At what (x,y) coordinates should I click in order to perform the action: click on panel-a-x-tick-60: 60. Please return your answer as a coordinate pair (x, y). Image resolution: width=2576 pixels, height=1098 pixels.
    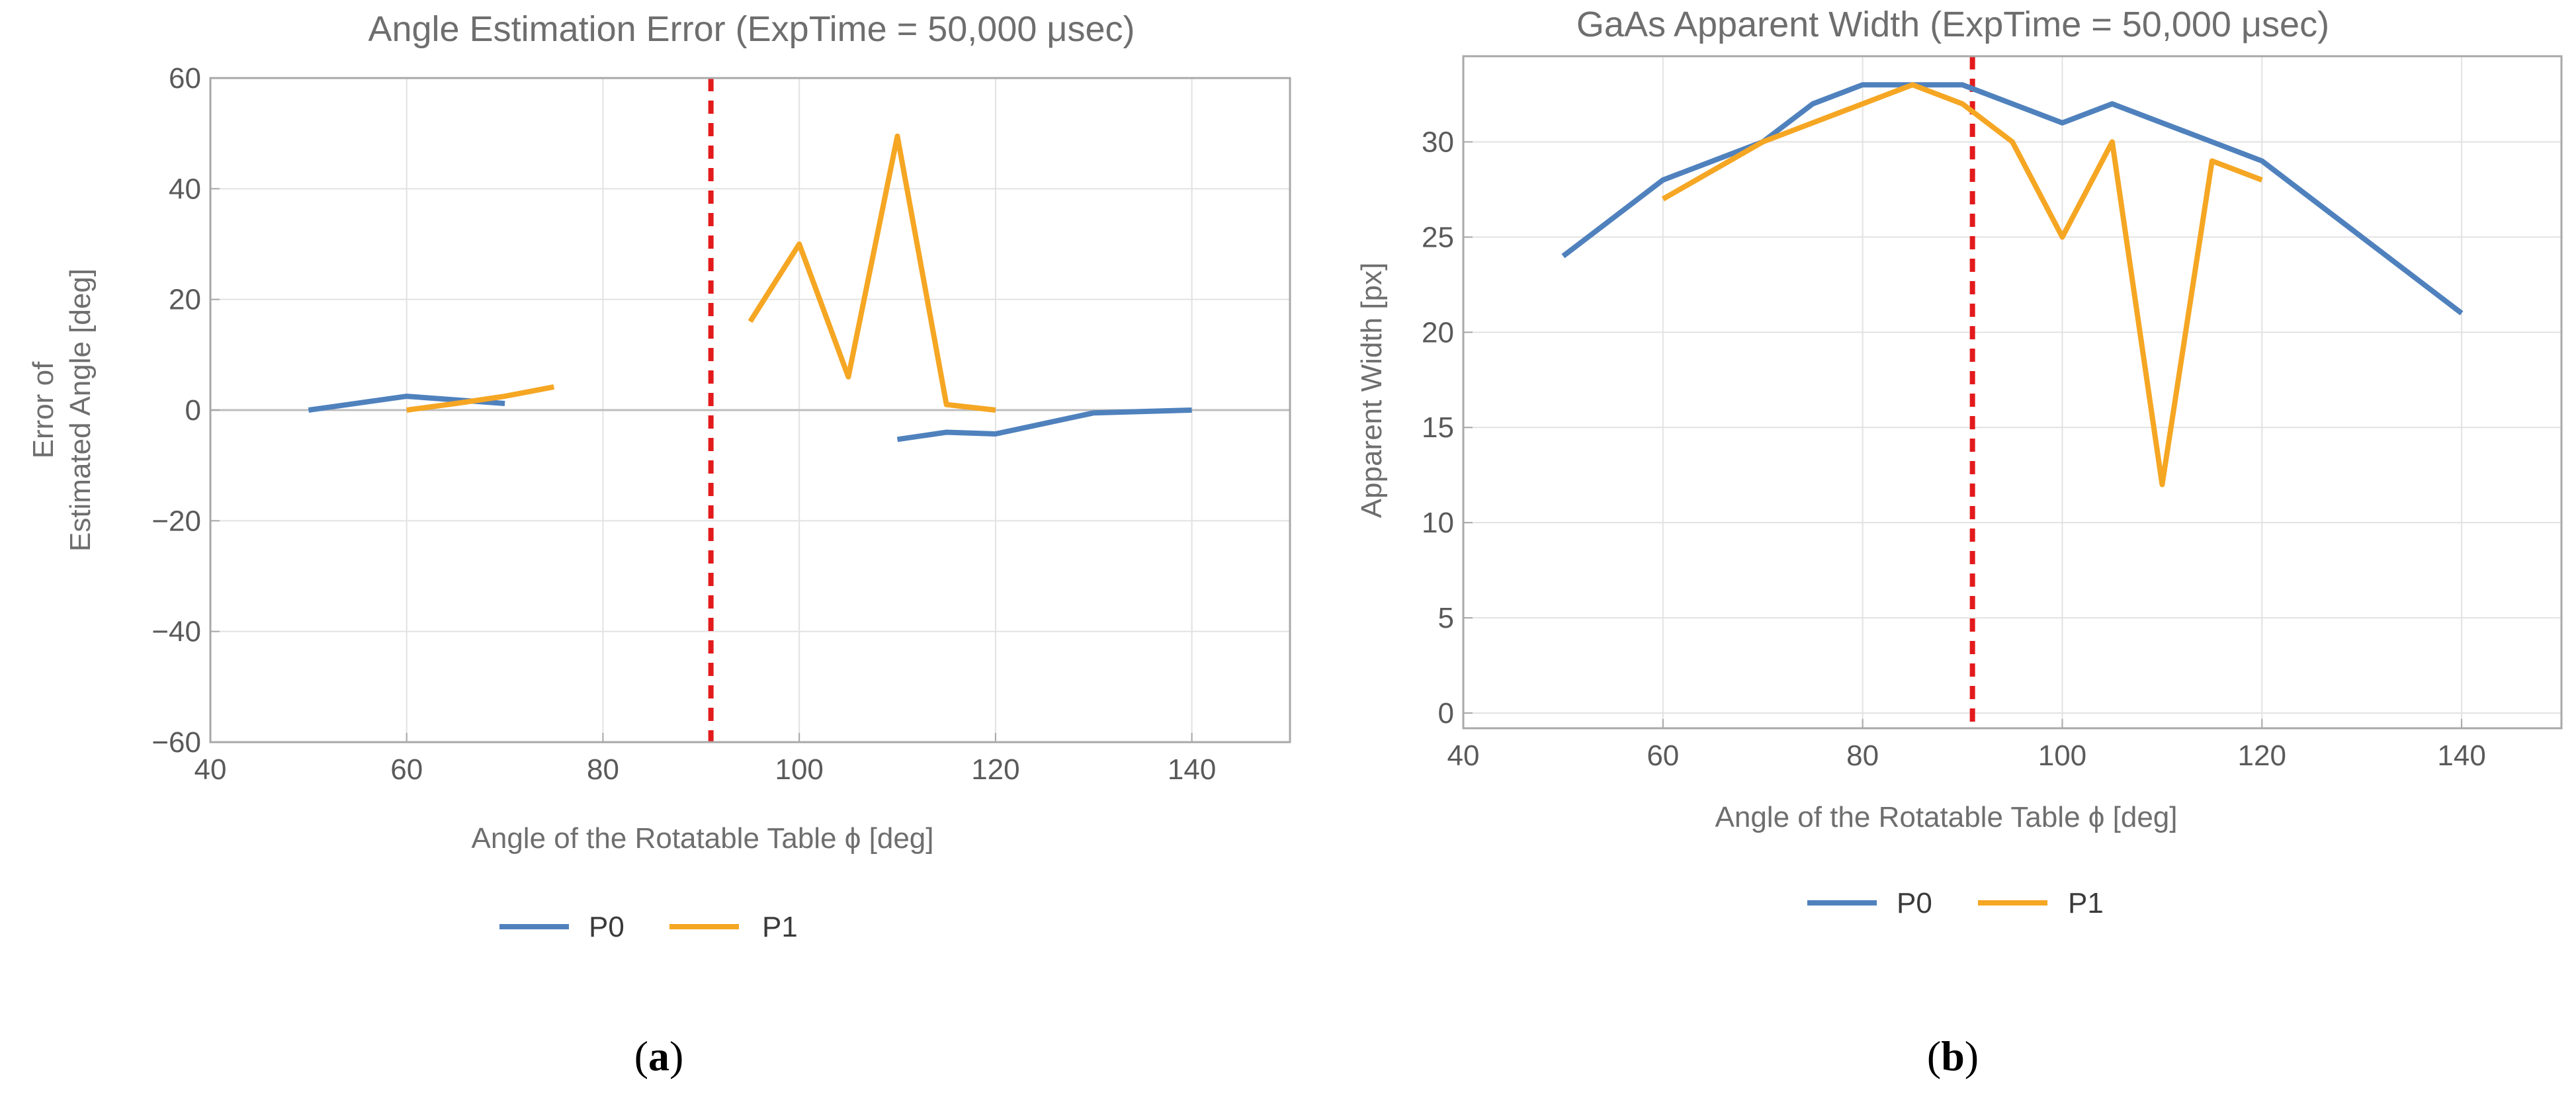
    Looking at the image, I should click on (406, 769).